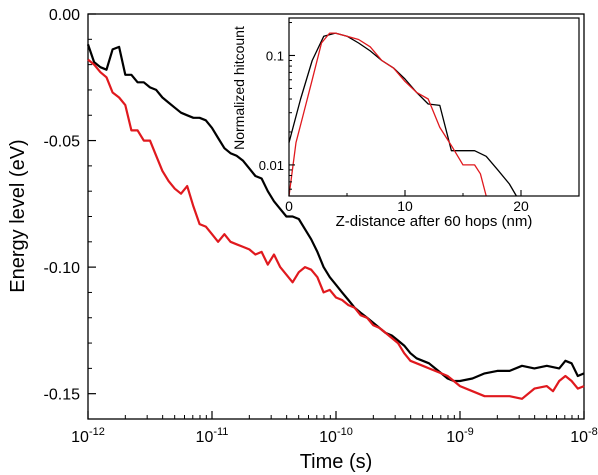  What do you see at coordinates (271, 165) in the screenshot?
I see `inset-y-tick-label: 0.01` at bounding box center [271, 165].